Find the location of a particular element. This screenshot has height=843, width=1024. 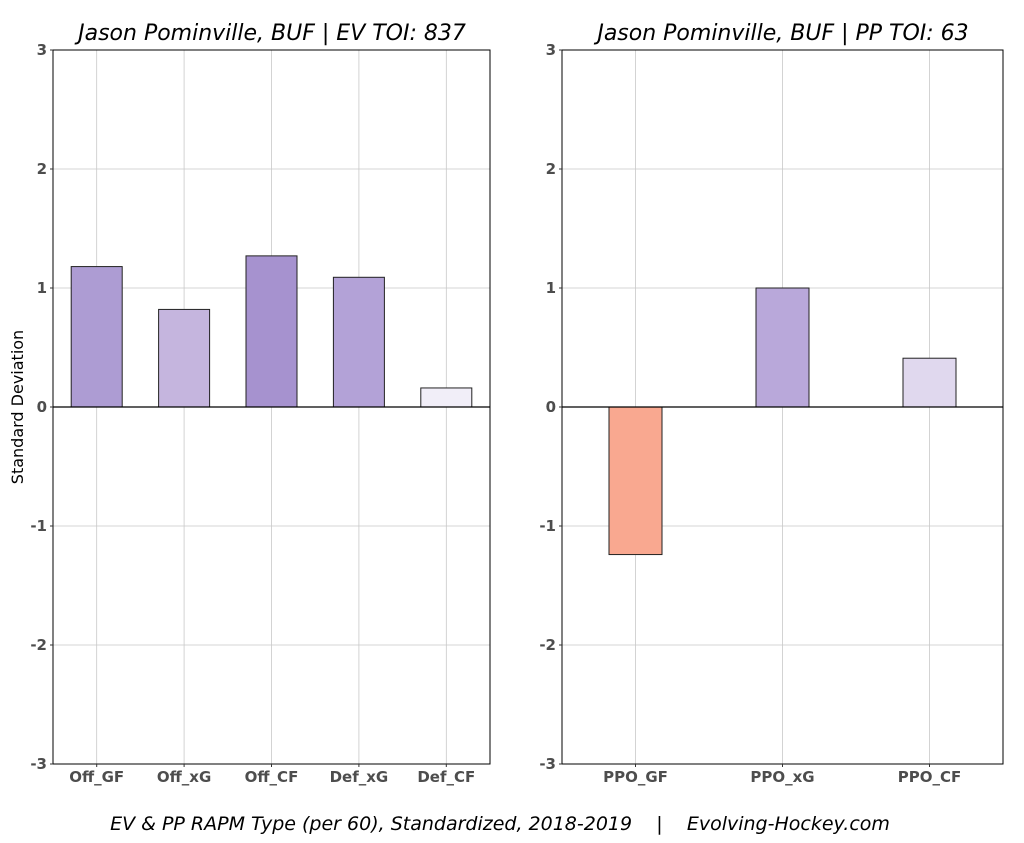

bar-off-xg is located at coordinates (184, 358).